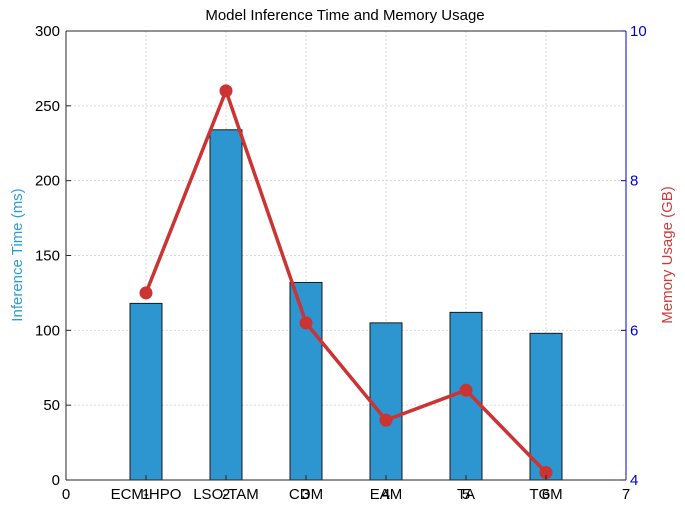  I want to click on x-tick-label: 1, so click(146, 494).